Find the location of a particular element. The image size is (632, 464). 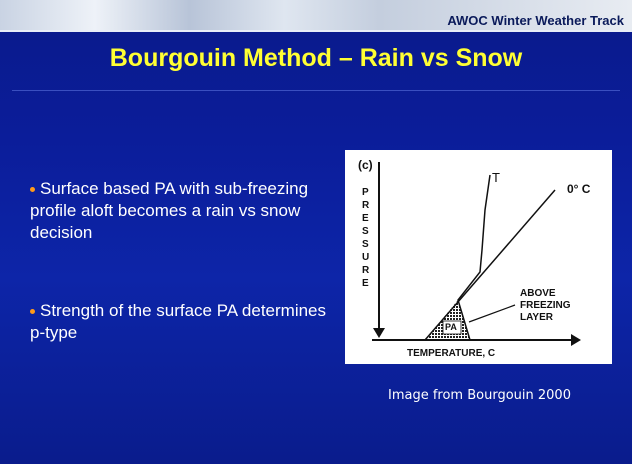

x-axis-label: TEMPERATURE, C is located at coordinates (451, 353).